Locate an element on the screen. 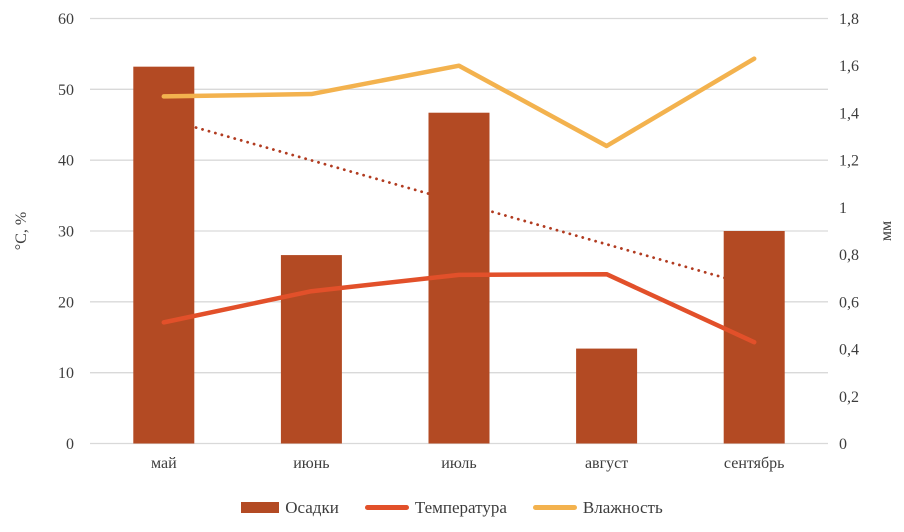 This screenshot has width=904, height=532. legend-label: Температура is located at coordinates (460, 507).